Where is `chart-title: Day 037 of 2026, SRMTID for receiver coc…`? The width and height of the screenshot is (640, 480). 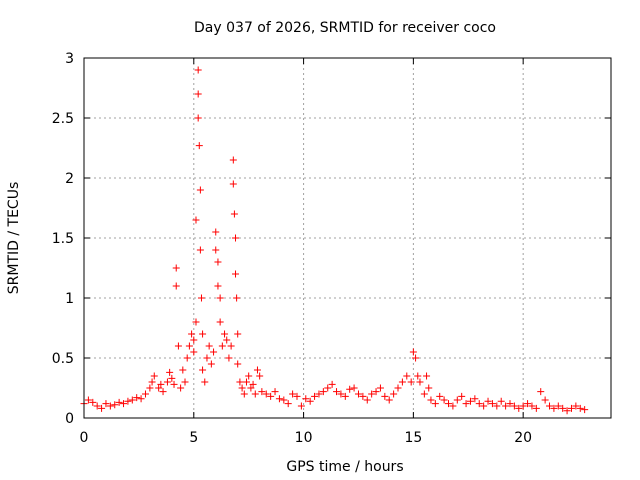 chart-title: Day 037 of 2026, SRMTID for receiver coc… is located at coordinates (345, 28).